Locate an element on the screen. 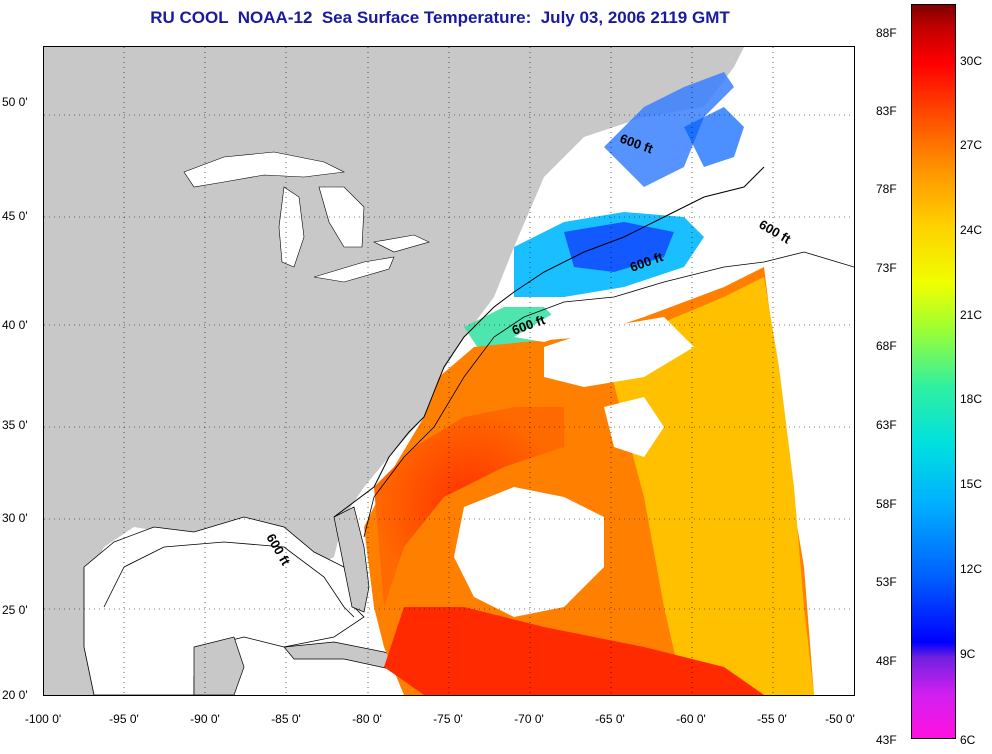  sst-south-warm is located at coordinates (574, 651).